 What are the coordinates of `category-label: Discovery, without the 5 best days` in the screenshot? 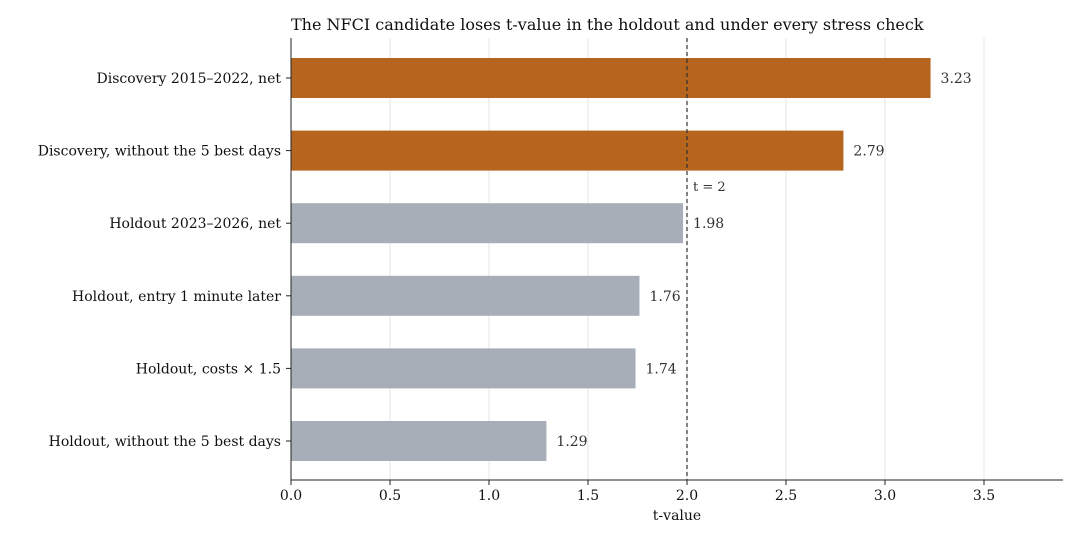 It's located at (159, 152).